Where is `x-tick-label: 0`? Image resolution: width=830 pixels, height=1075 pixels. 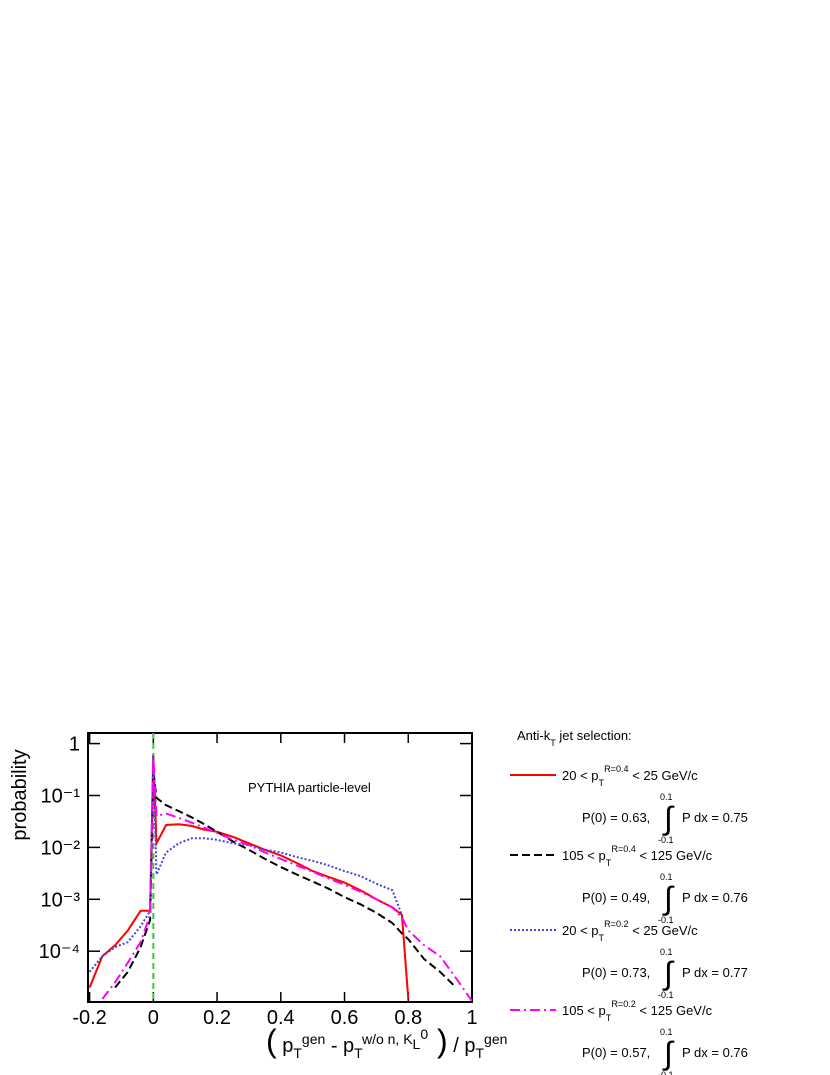 x-tick-label: 0 is located at coordinates (153, 1018).